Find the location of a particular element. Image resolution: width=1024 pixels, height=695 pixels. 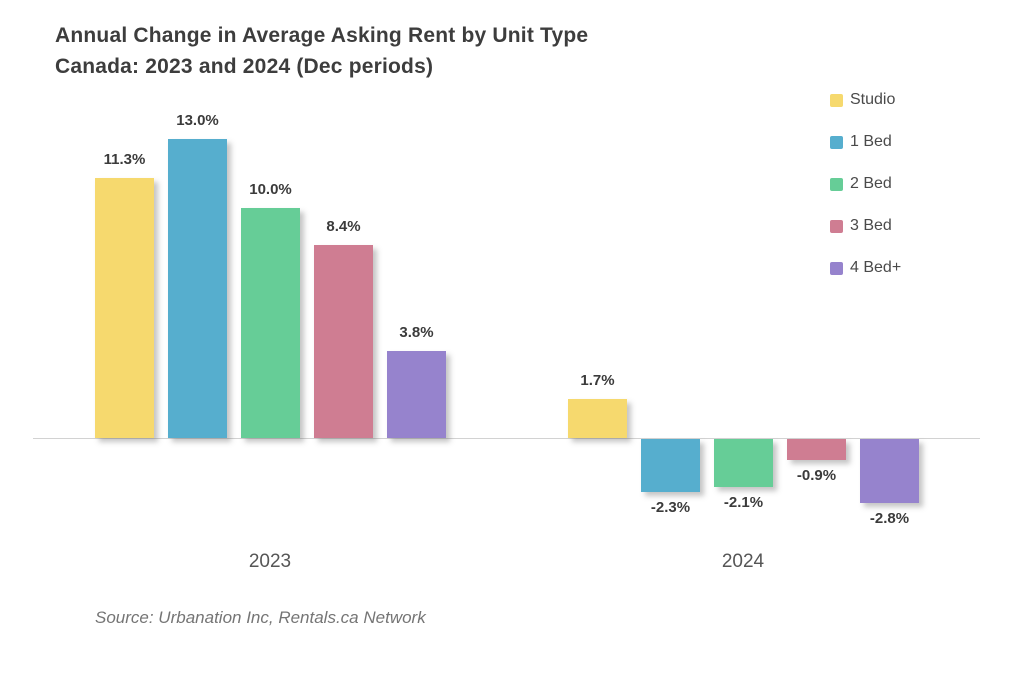

bar-2024-1-bed is located at coordinates (670, 465).